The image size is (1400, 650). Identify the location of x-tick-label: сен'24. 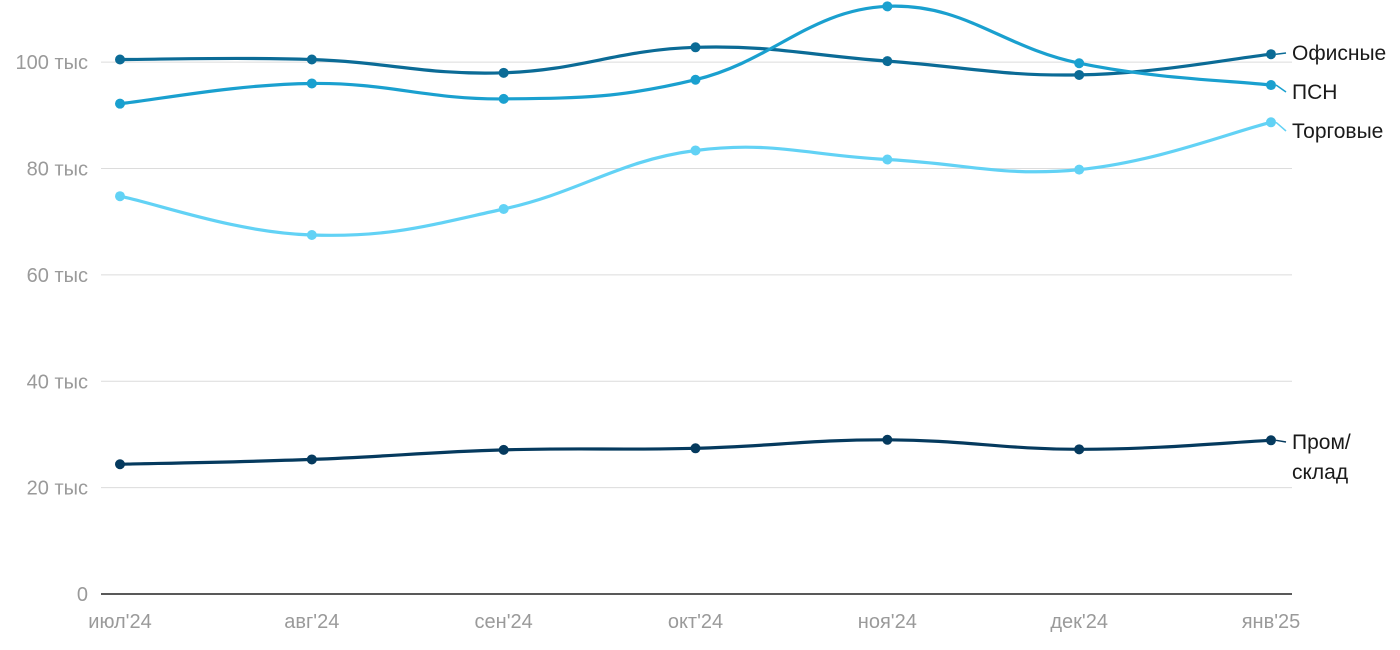
(504, 622).